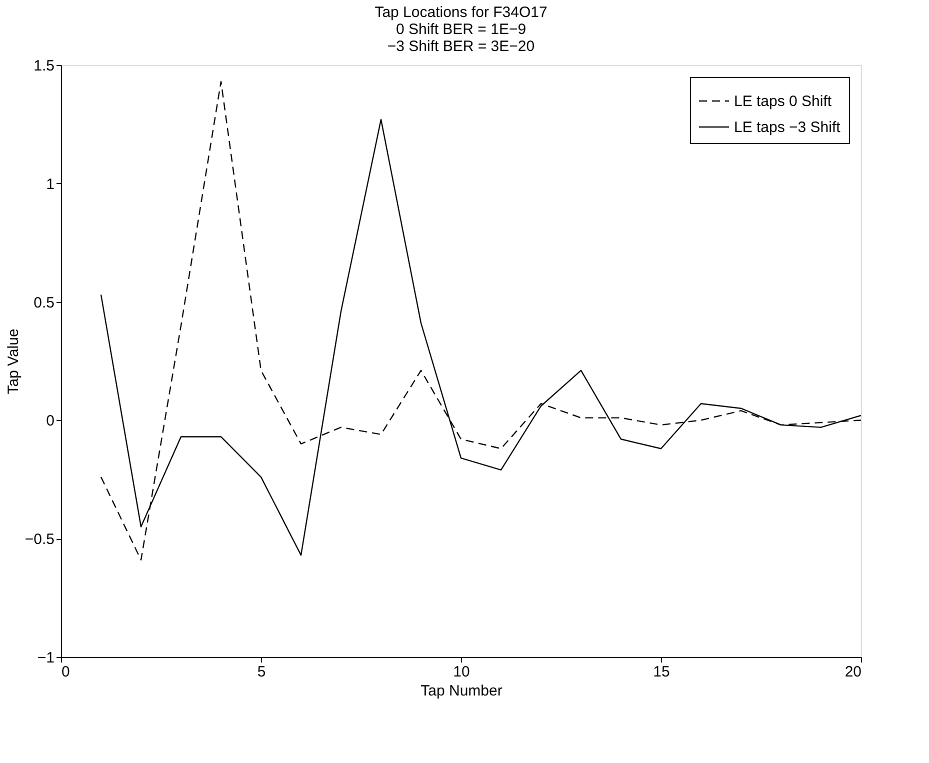  What do you see at coordinates (461, 12) in the screenshot?
I see `text: Tap Locations for F34O17` at bounding box center [461, 12].